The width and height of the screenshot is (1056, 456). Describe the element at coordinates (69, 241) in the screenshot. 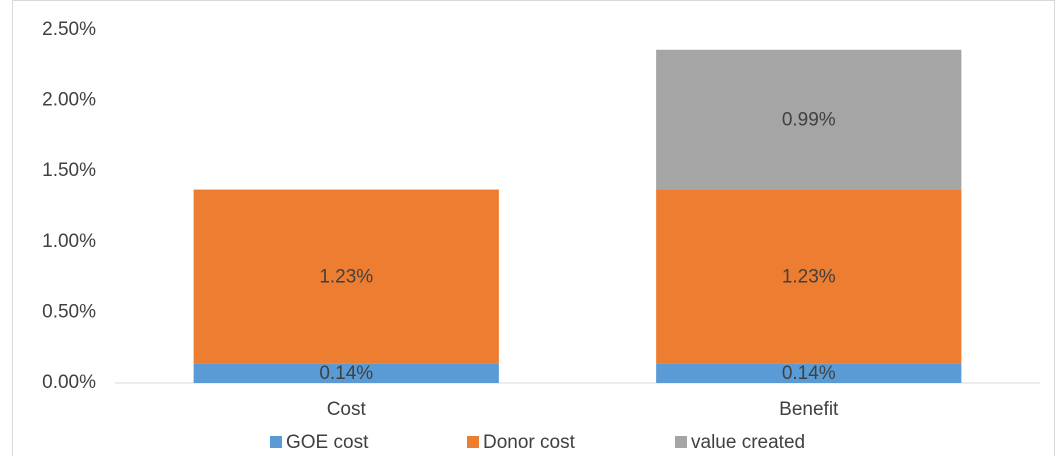

I see `y-tick-label: 1.00%` at that location.